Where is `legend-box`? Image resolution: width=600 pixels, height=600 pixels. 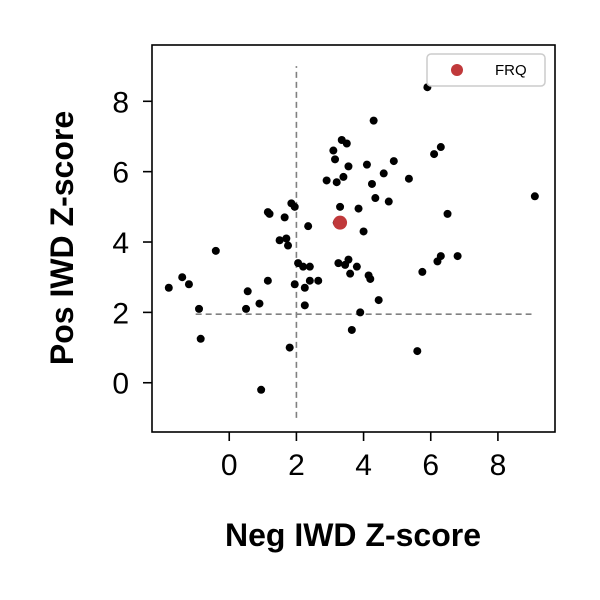
legend-box is located at coordinates (486, 70).